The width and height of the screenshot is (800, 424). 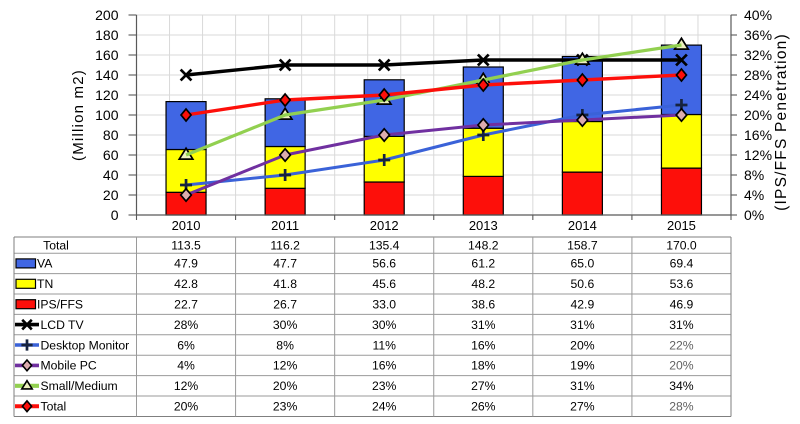 What do you see at coordinates (79, 386) in the screenshot?
I see `svg-text: Small/Medium` at bounding box center [79, 386].